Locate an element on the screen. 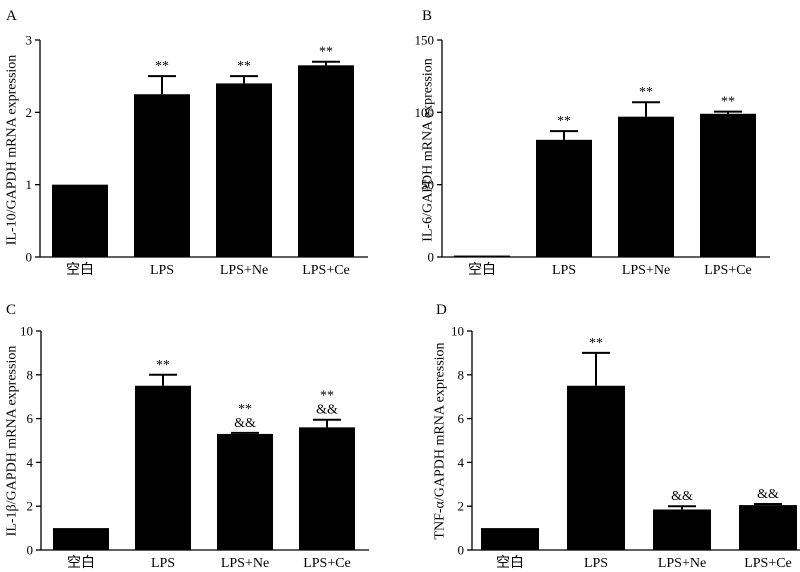 This screenshot has width=800, height=572. panel-letter: B is located at coordinates (427, 16).